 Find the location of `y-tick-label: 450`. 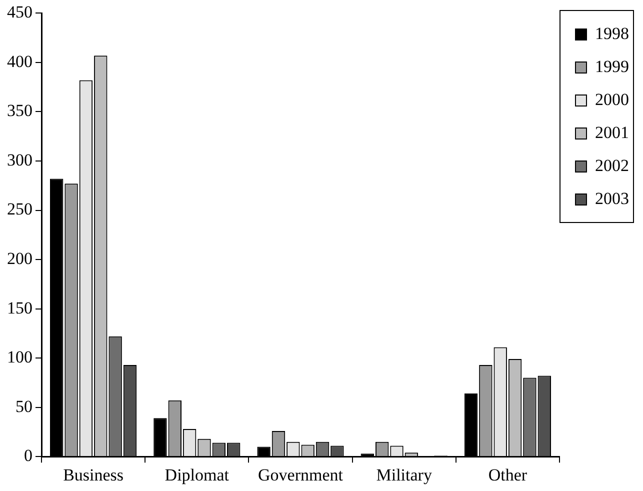

y-tick-label: 450 is located at coordinates (19, 12).